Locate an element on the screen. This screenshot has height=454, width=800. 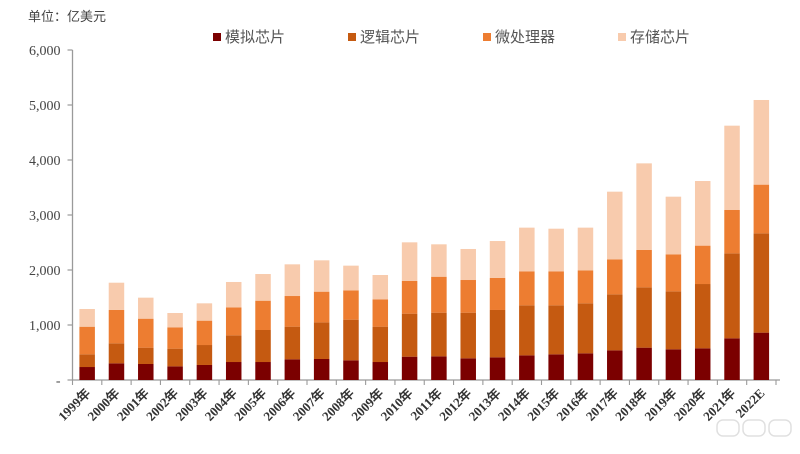
legend-label: 存储芯片 is located at coordinates (660, 37).